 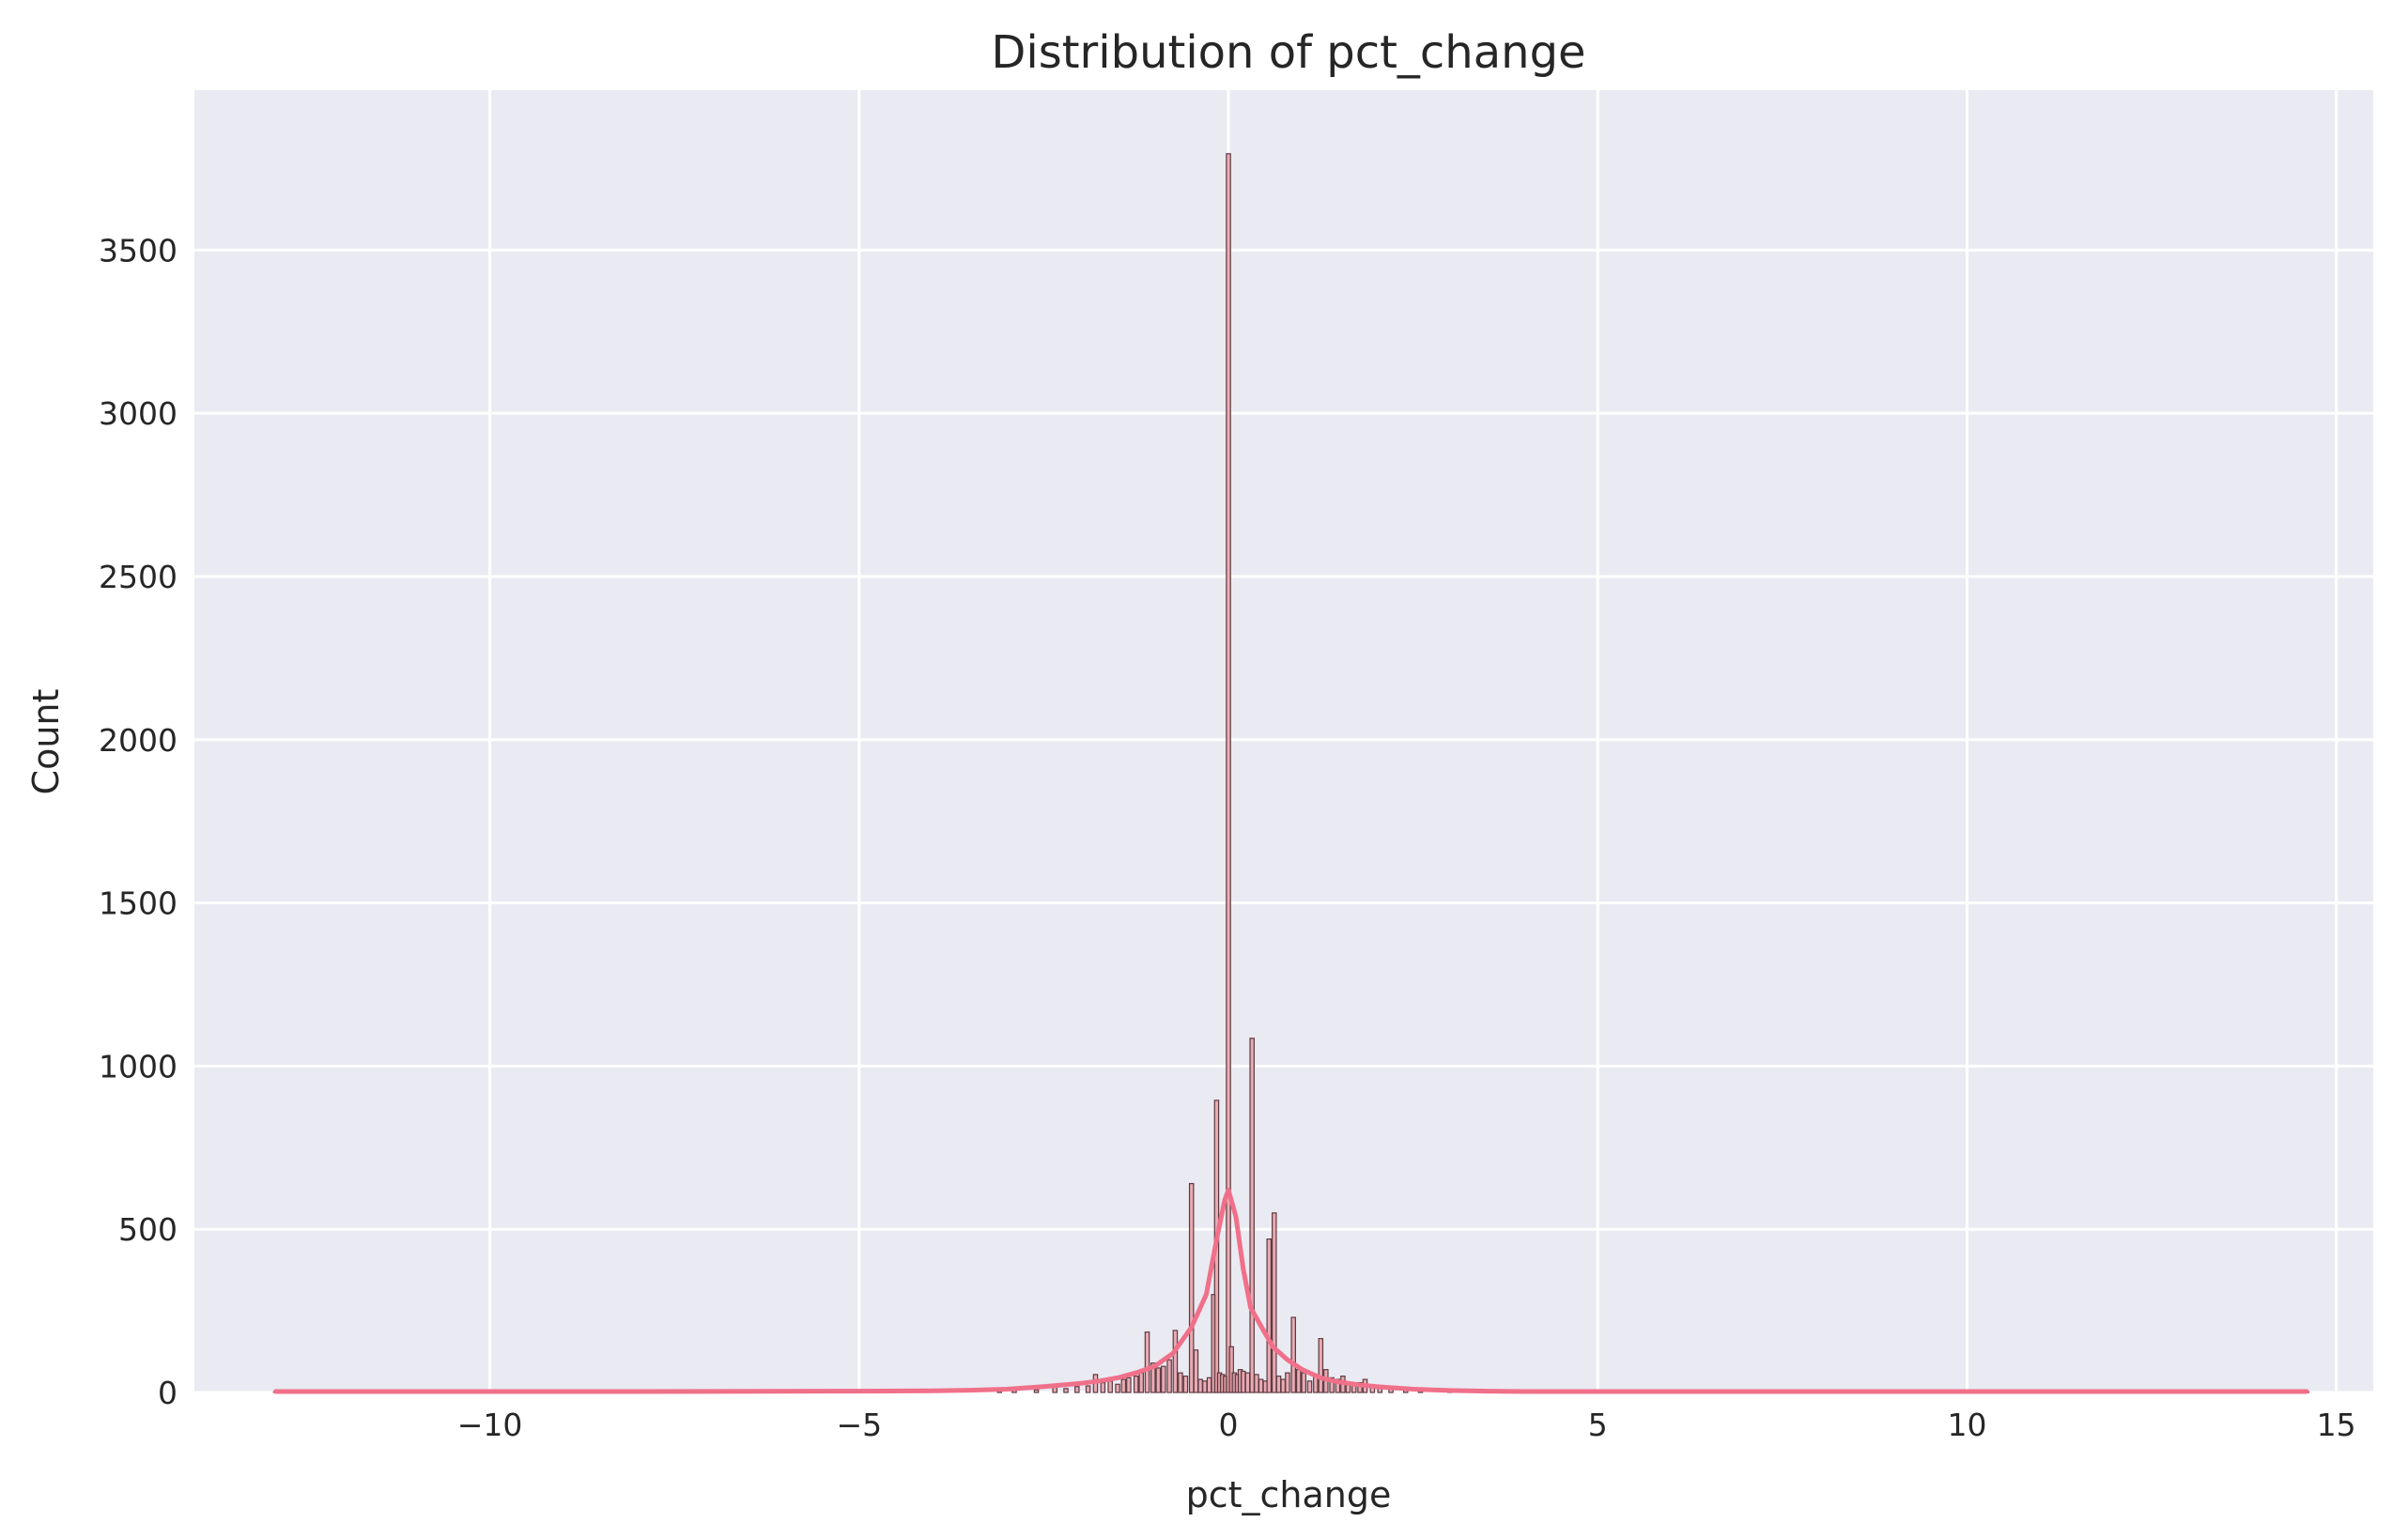 I want to click on x-axis-ticks: −10 −5 0 5 10 15, so click(x=1406, y=1425).